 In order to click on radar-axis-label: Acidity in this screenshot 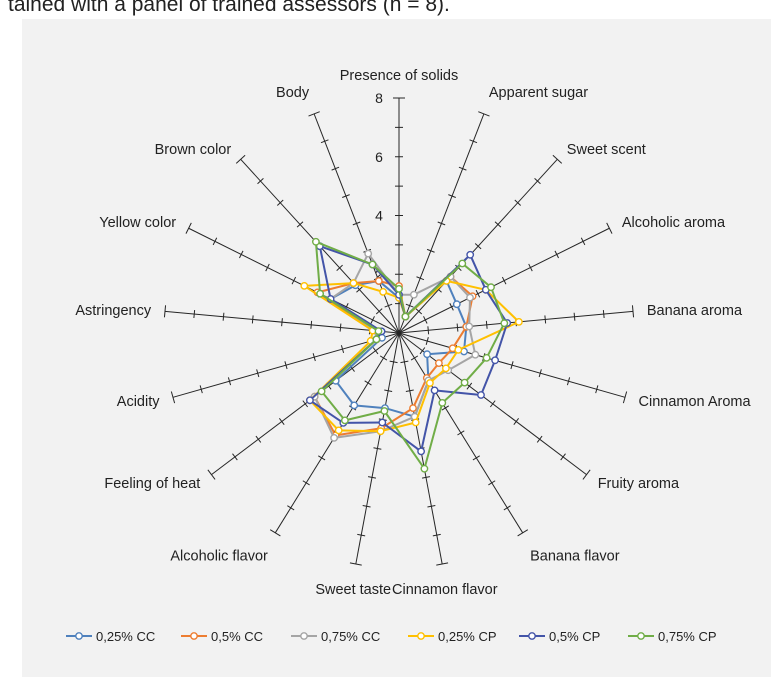, I will do `click(138, 402)`.